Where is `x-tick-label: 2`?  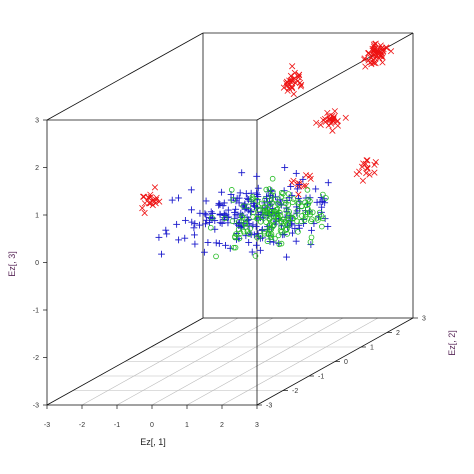 x-tick-label: 2 is located at coordinates (222, 425).